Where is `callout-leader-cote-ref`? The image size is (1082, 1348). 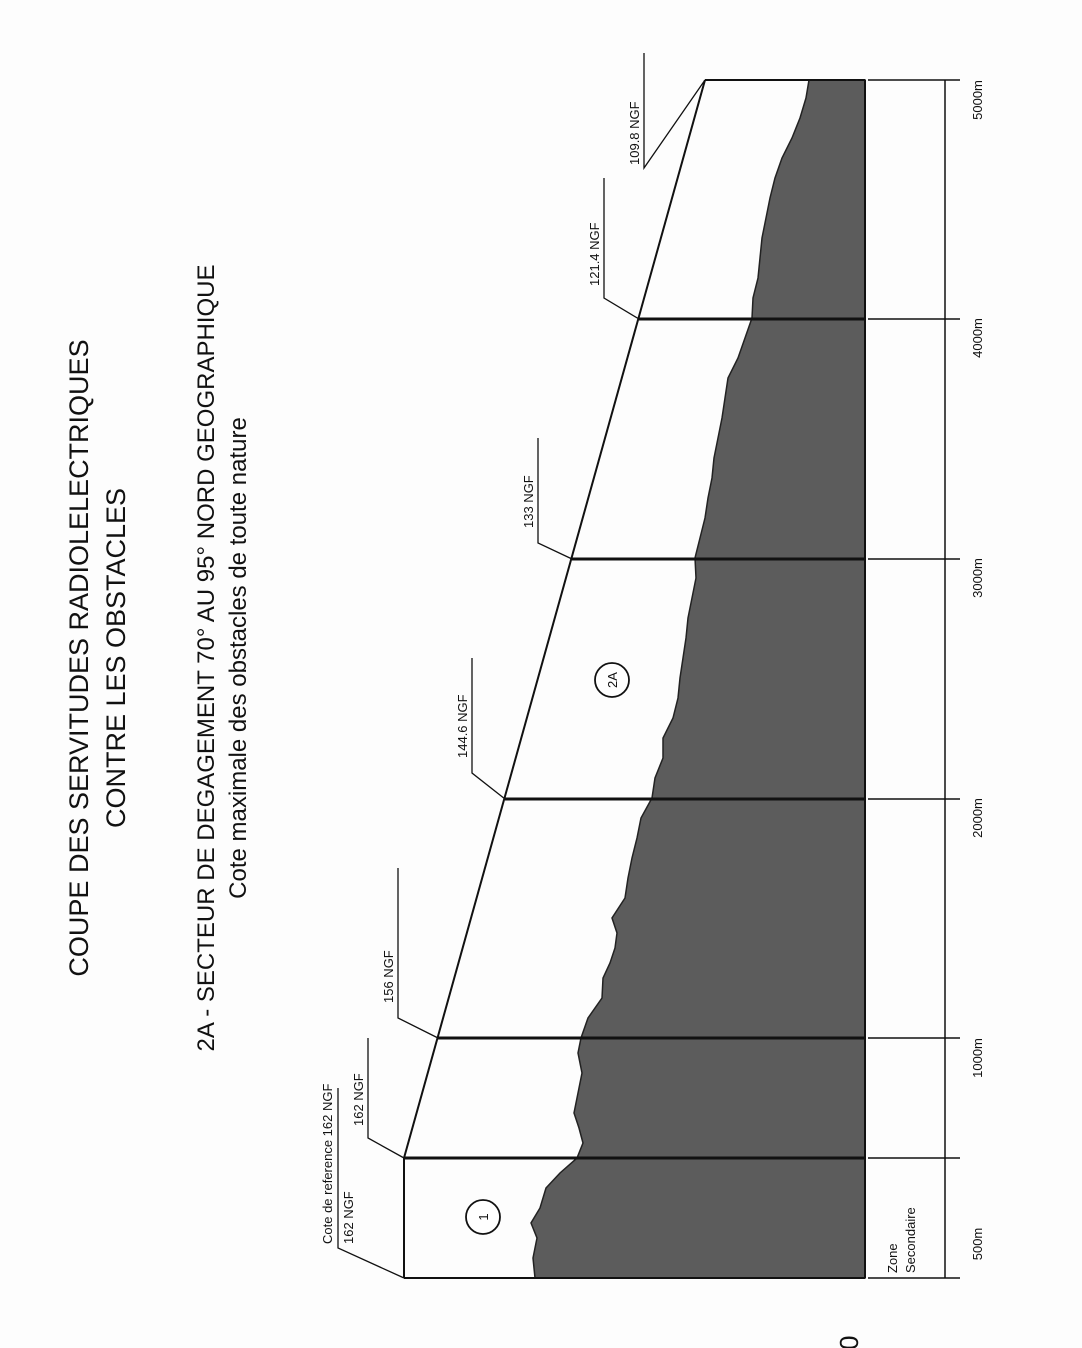
callout-leader-cote-ref is located at coordinates (371, 1183).